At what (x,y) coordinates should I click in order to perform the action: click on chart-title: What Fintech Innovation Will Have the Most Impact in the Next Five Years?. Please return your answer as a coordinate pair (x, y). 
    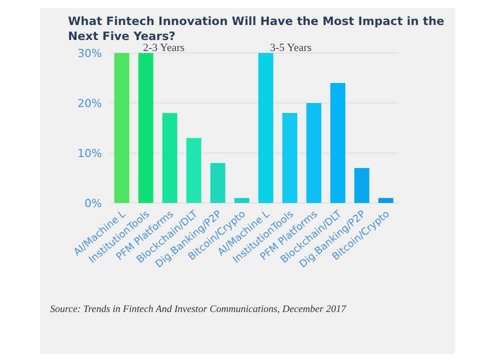
    Looking at the image, I should click on (256, 28).